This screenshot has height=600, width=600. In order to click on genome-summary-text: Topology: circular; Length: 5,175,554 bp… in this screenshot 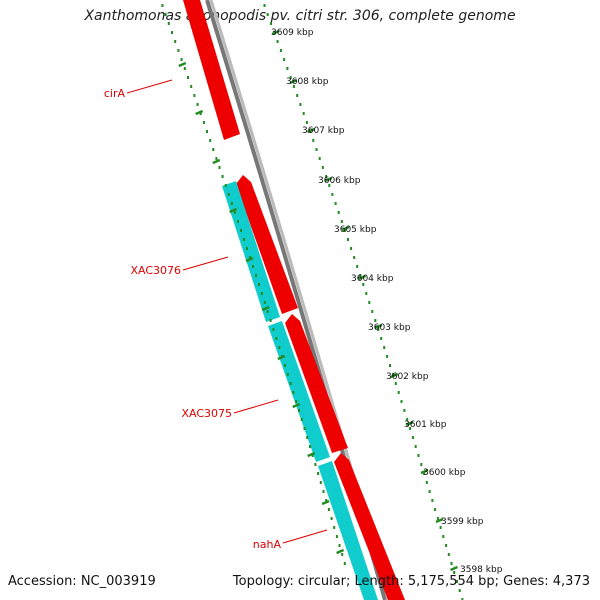, I will do `click(411, 581)`.